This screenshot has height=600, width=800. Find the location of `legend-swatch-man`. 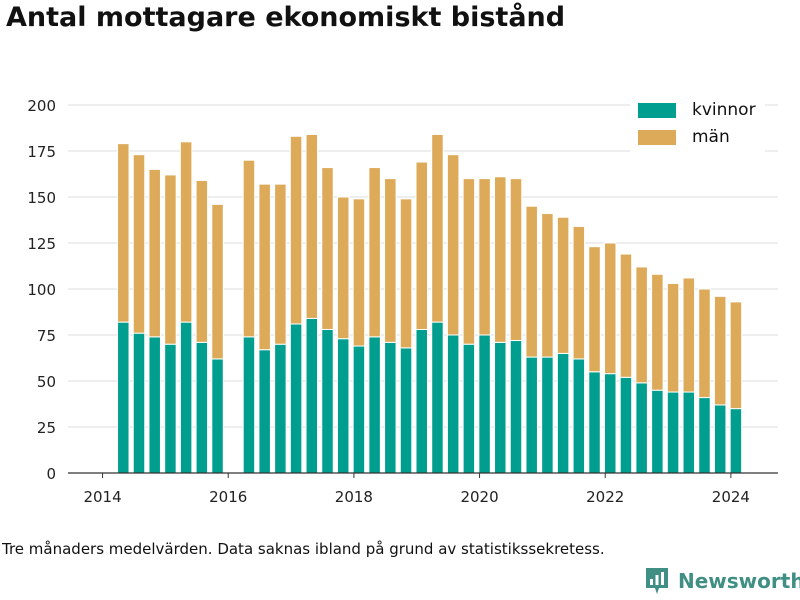

legend-swatch-man is located at coordinates (657, 137).